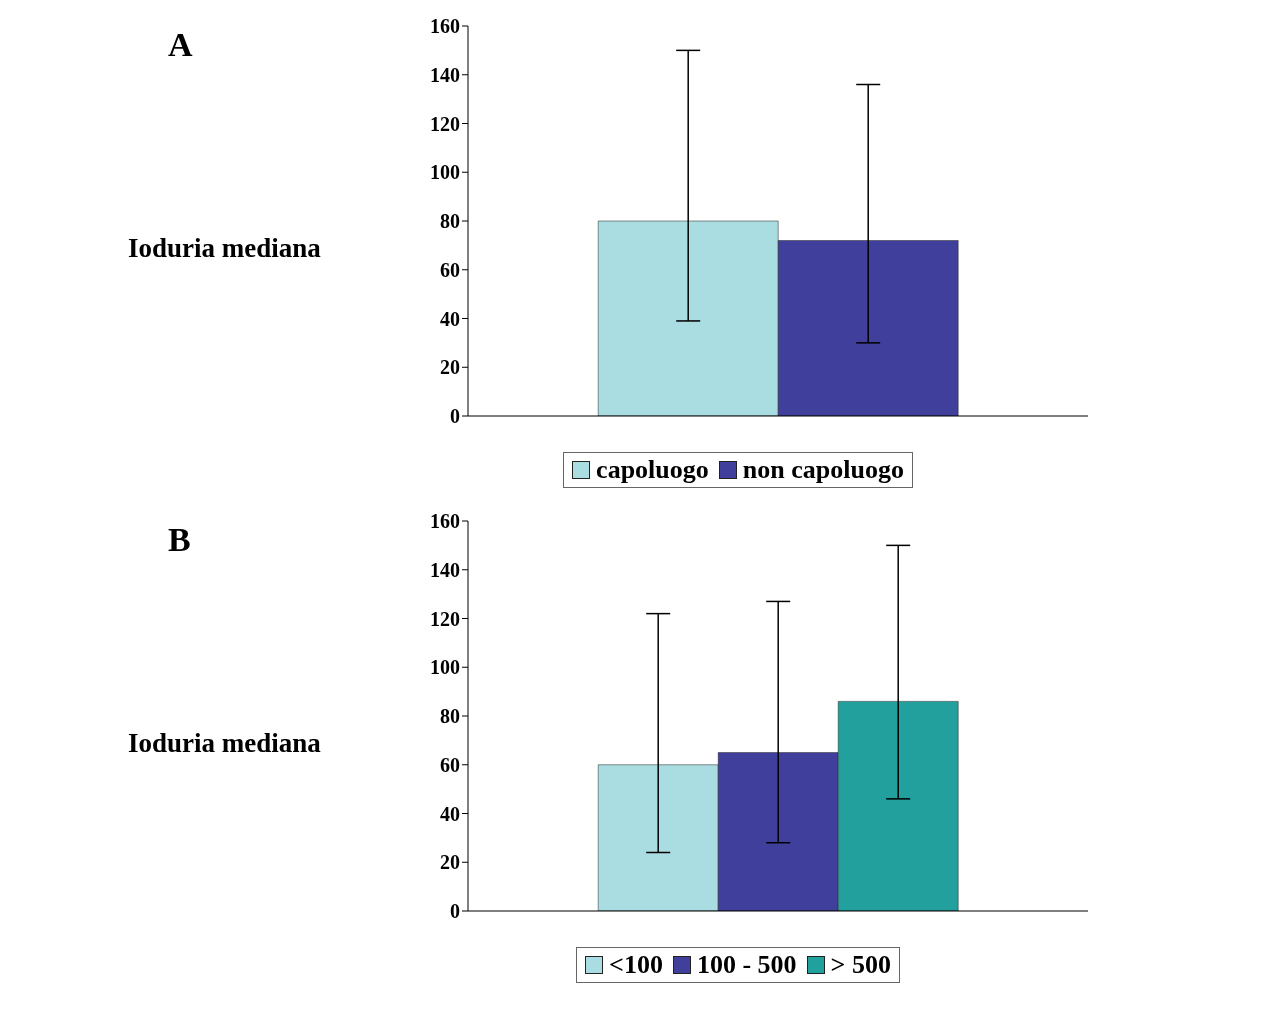 The height and width of the screenshot is (1012, 1270). Describe the element at coordinates (180, 45) in the screenshot. I see `text: A` at that location.